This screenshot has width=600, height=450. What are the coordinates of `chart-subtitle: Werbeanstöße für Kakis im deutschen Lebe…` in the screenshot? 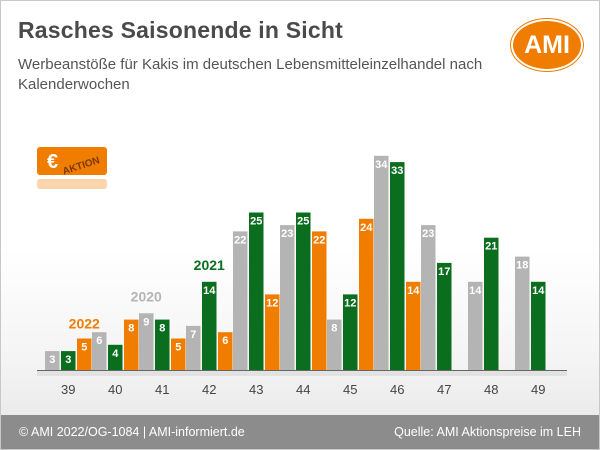 It's located at (250, 74).